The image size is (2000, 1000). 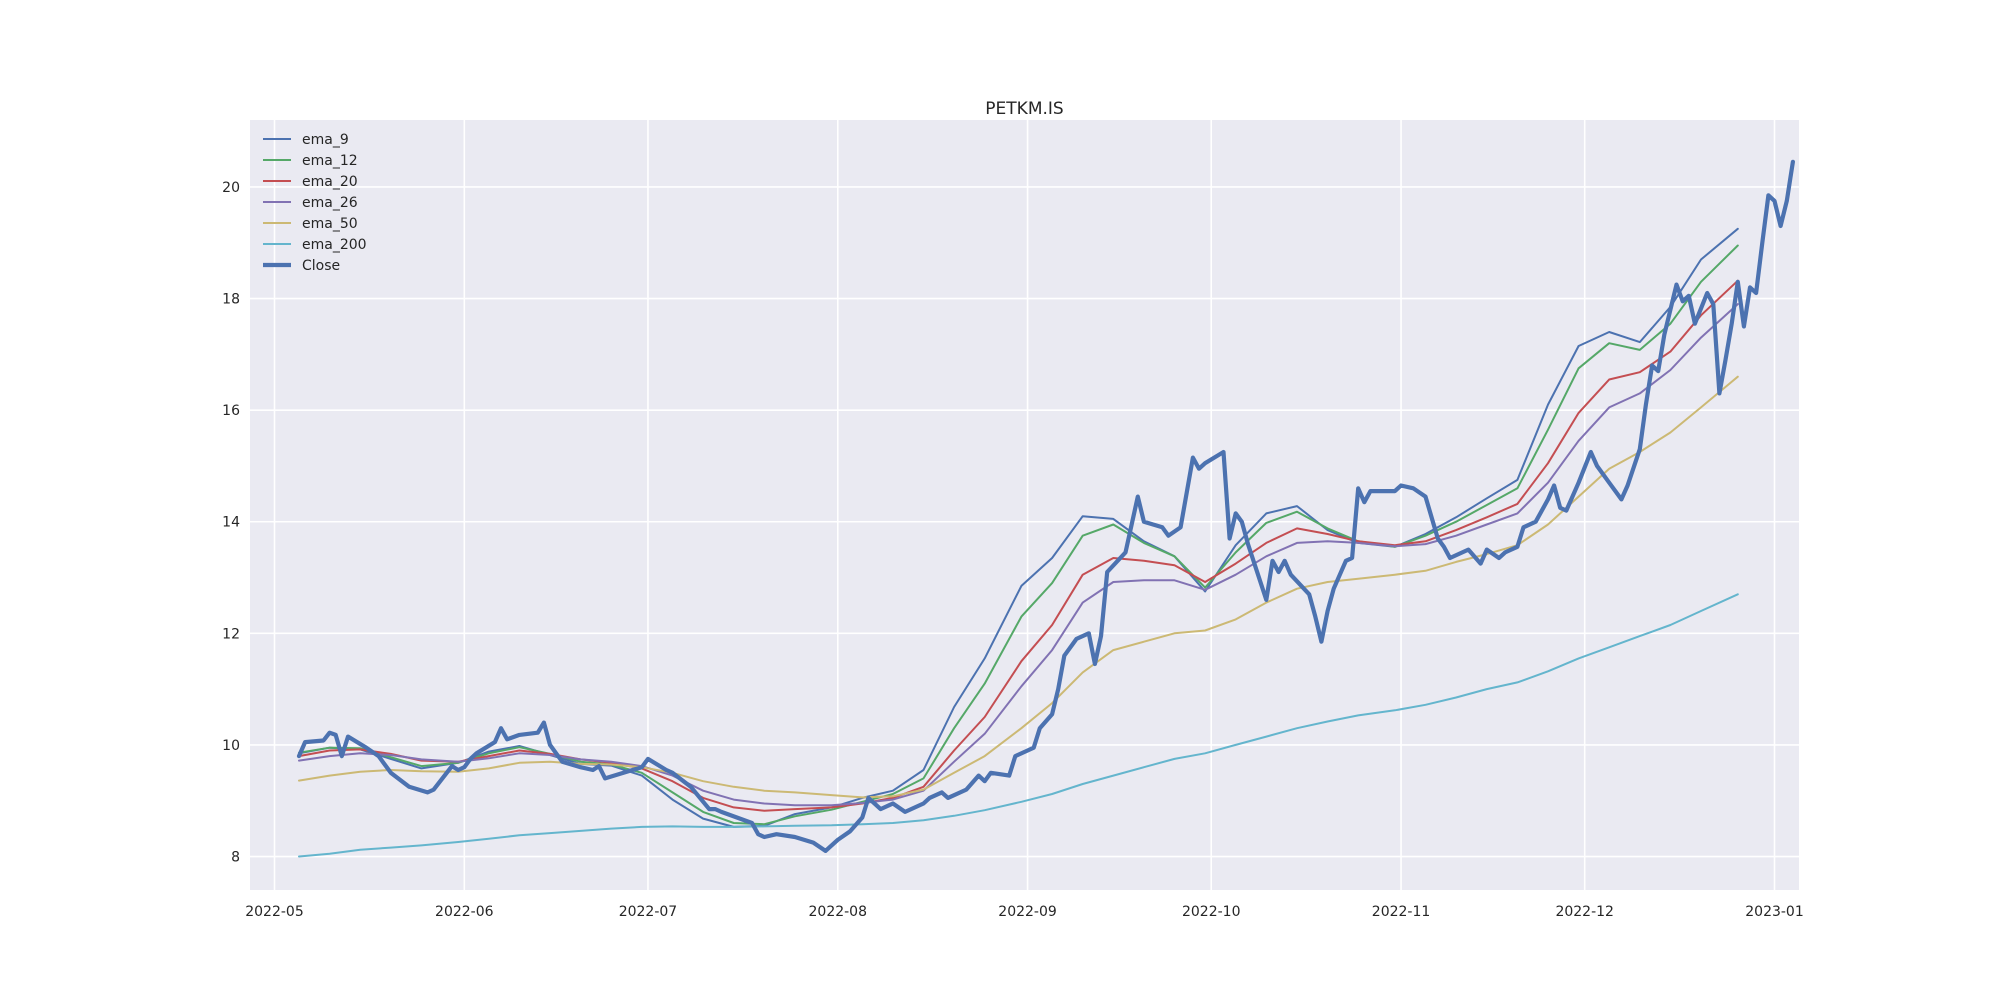 I want to click on x-tick-label: 2022-10, so click(x=1211, y=912).